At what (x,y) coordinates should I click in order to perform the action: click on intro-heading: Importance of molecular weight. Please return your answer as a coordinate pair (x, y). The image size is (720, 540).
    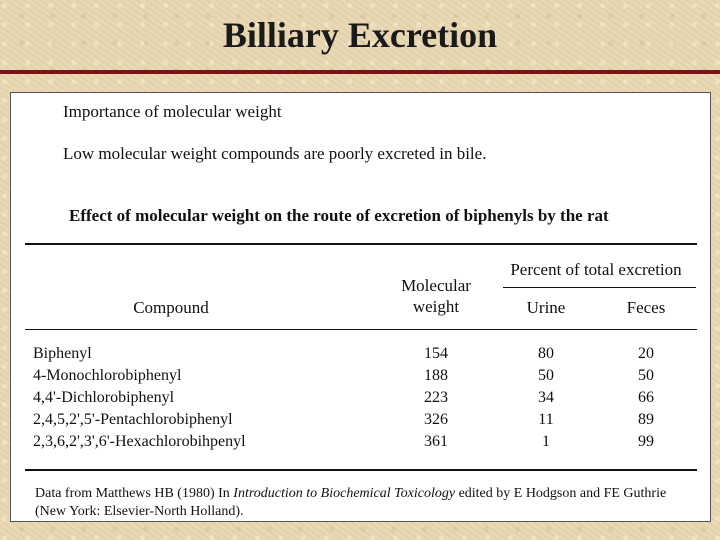
    Looking at the image, I should click on (172, 111).